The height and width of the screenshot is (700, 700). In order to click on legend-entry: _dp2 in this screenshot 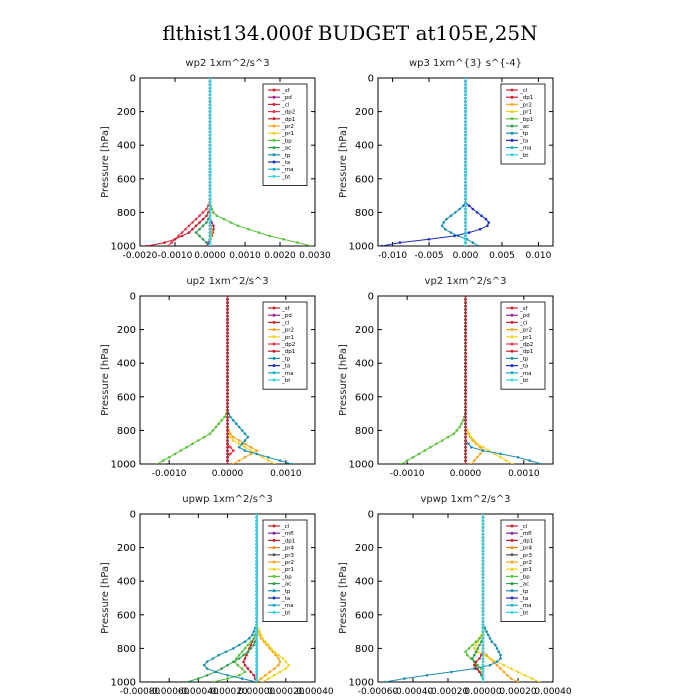, I will do `click(288, 113)`.